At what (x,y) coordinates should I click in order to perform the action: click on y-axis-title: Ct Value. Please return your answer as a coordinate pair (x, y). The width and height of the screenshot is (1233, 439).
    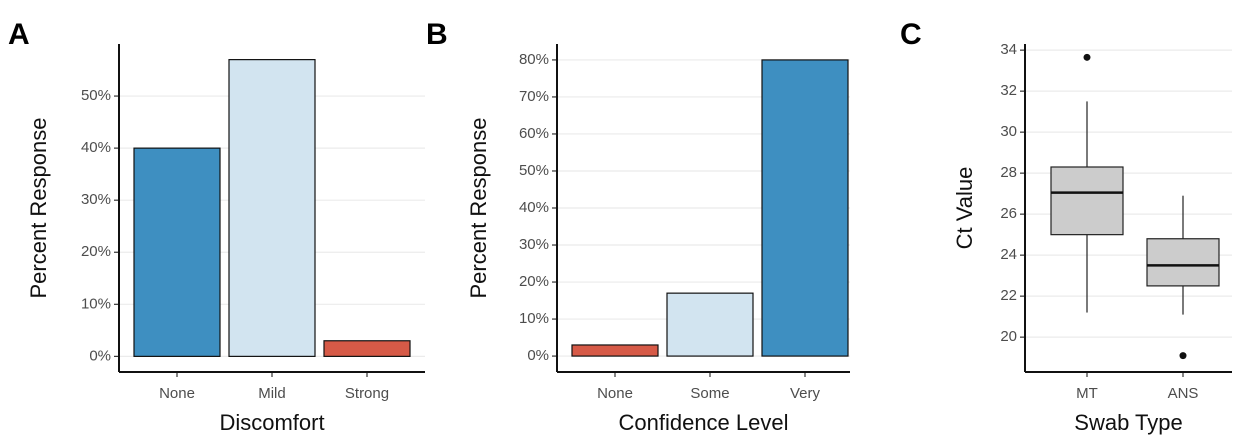
    Looking at the image, I should click on (964, 208).